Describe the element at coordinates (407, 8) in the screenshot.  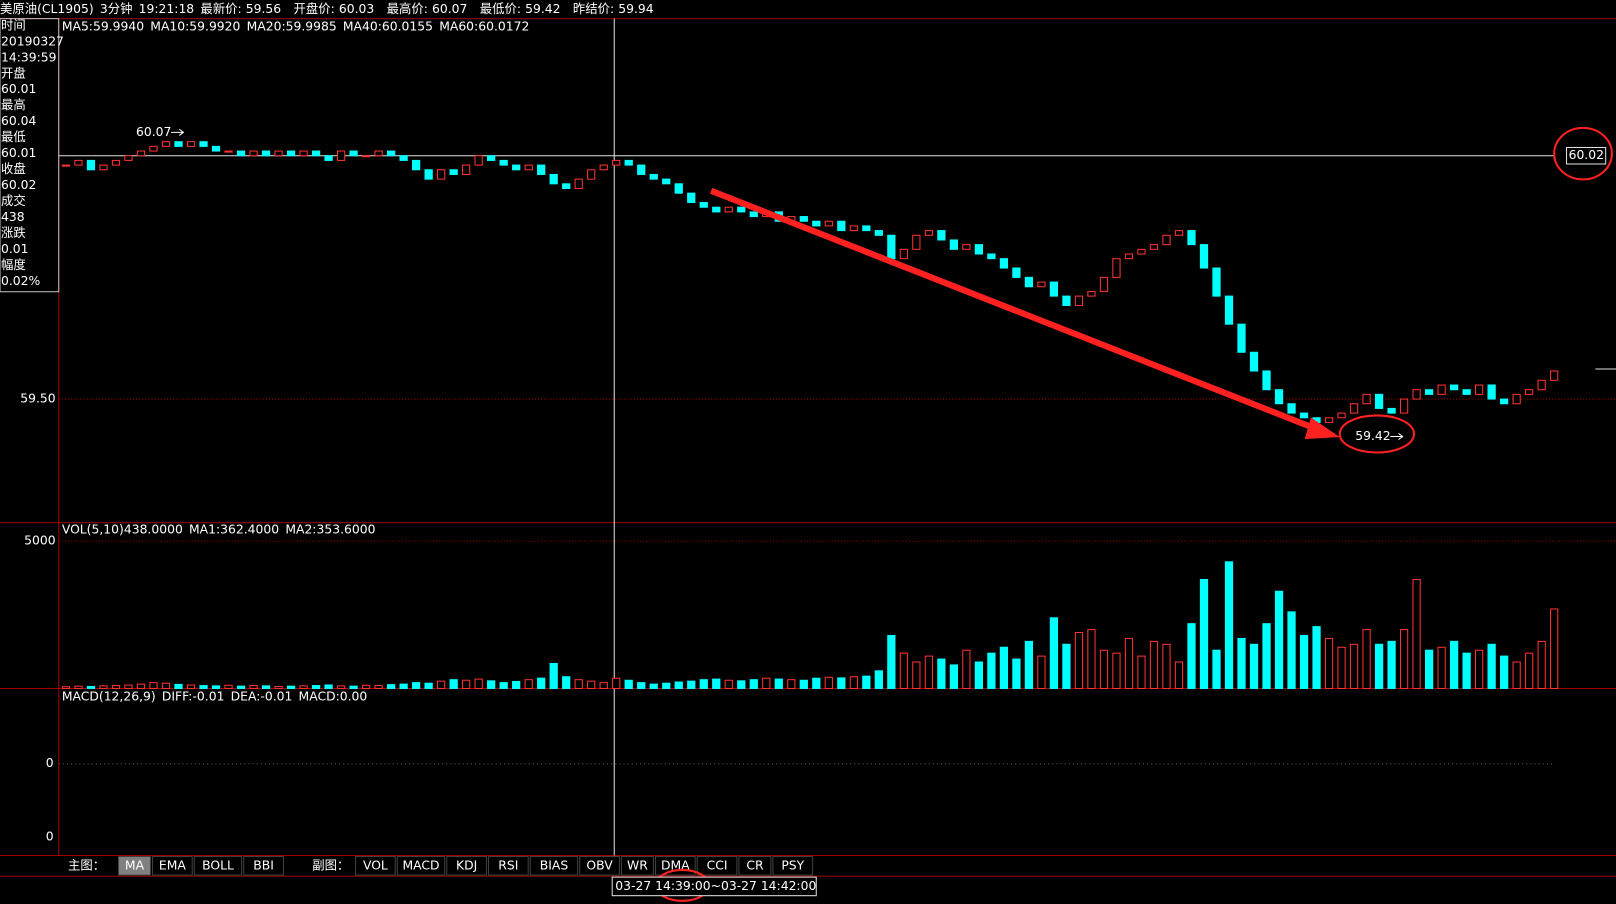
I see `header-label: 最高价:` at that location.